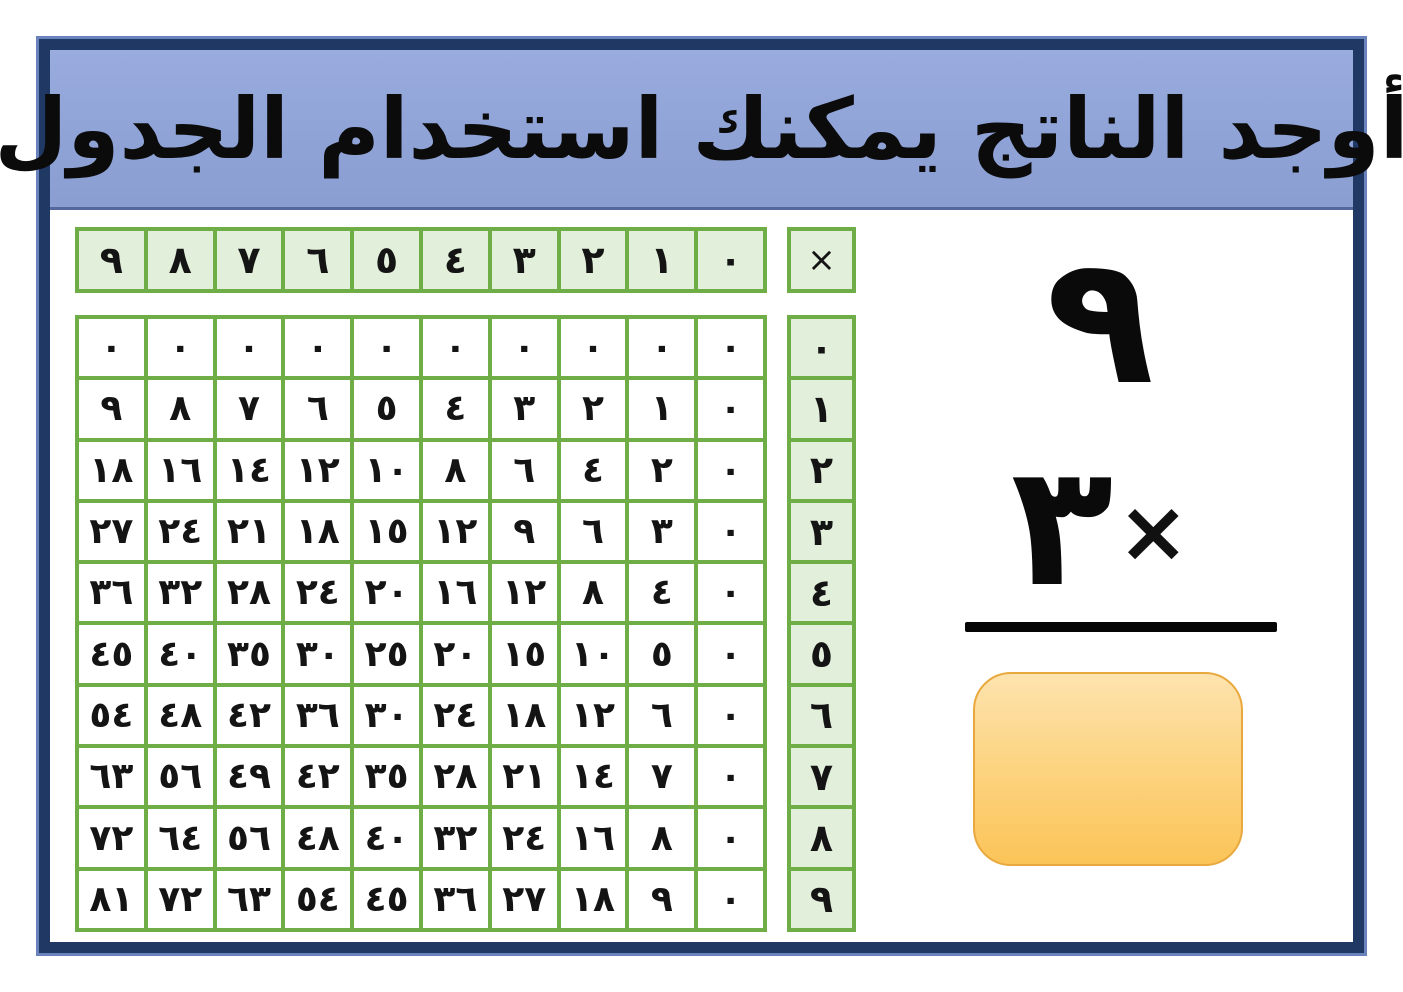  What do you see at coordinates (111, 531) in the screenshot?
I see `table-cell: ٢٧` at bounding box center [111, 531].